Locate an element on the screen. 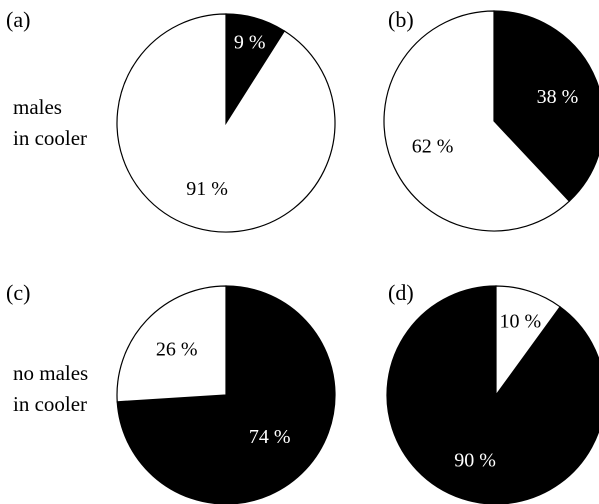 This screenshot has height=504, width=599. row-label-males-line2: in cooler is located at coordinates (50, 138).